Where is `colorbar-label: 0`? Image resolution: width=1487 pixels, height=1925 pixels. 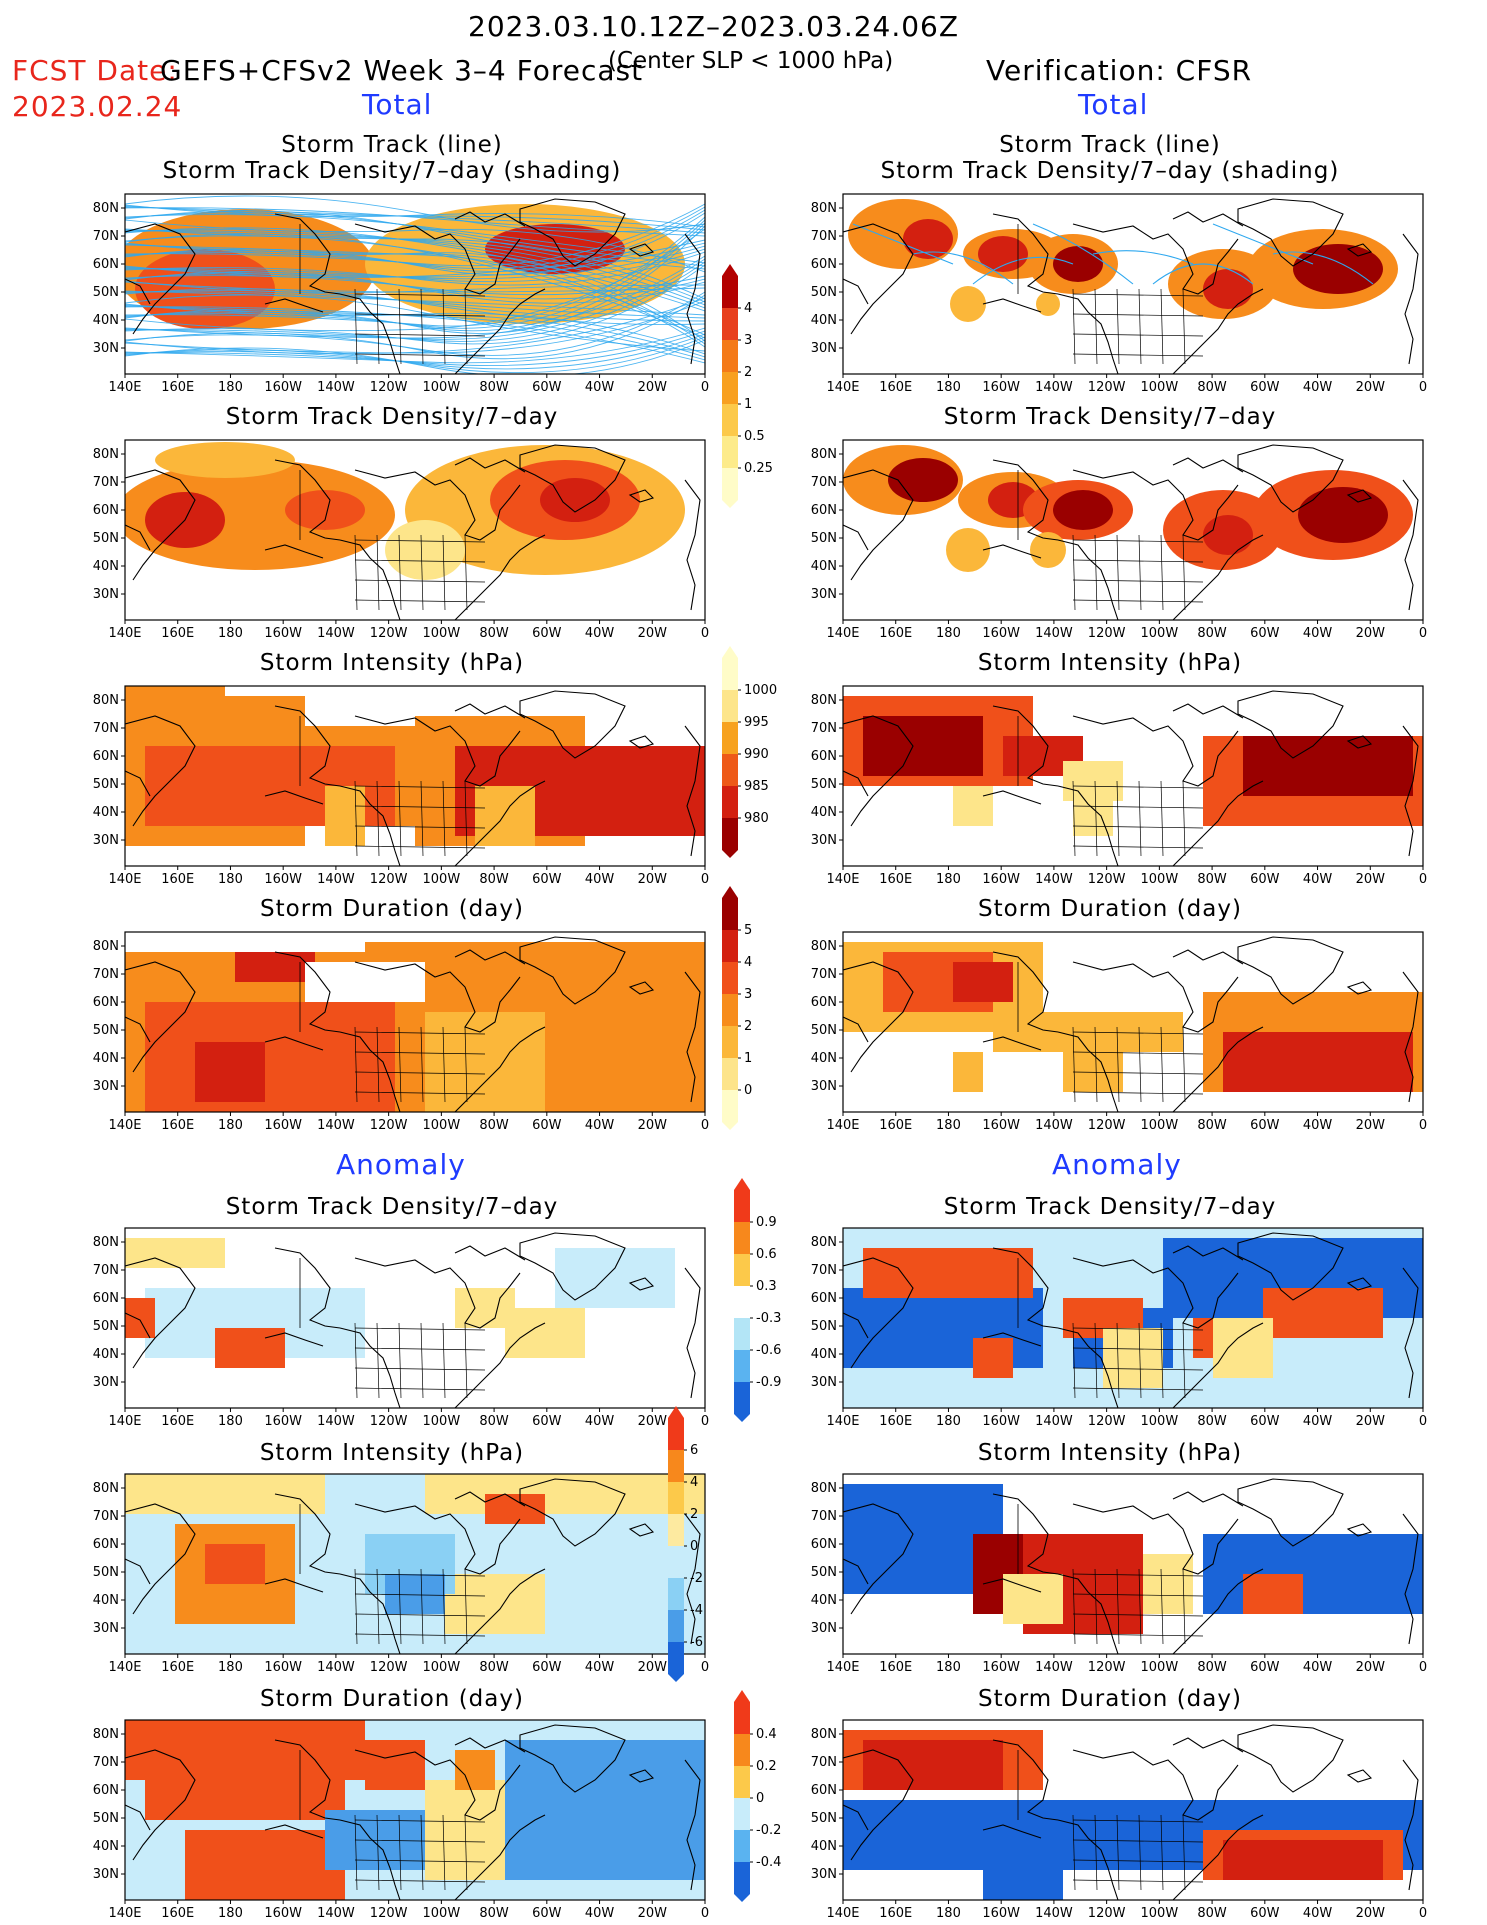
colorbar-label: 0 is located at coordinates (694, 1546).